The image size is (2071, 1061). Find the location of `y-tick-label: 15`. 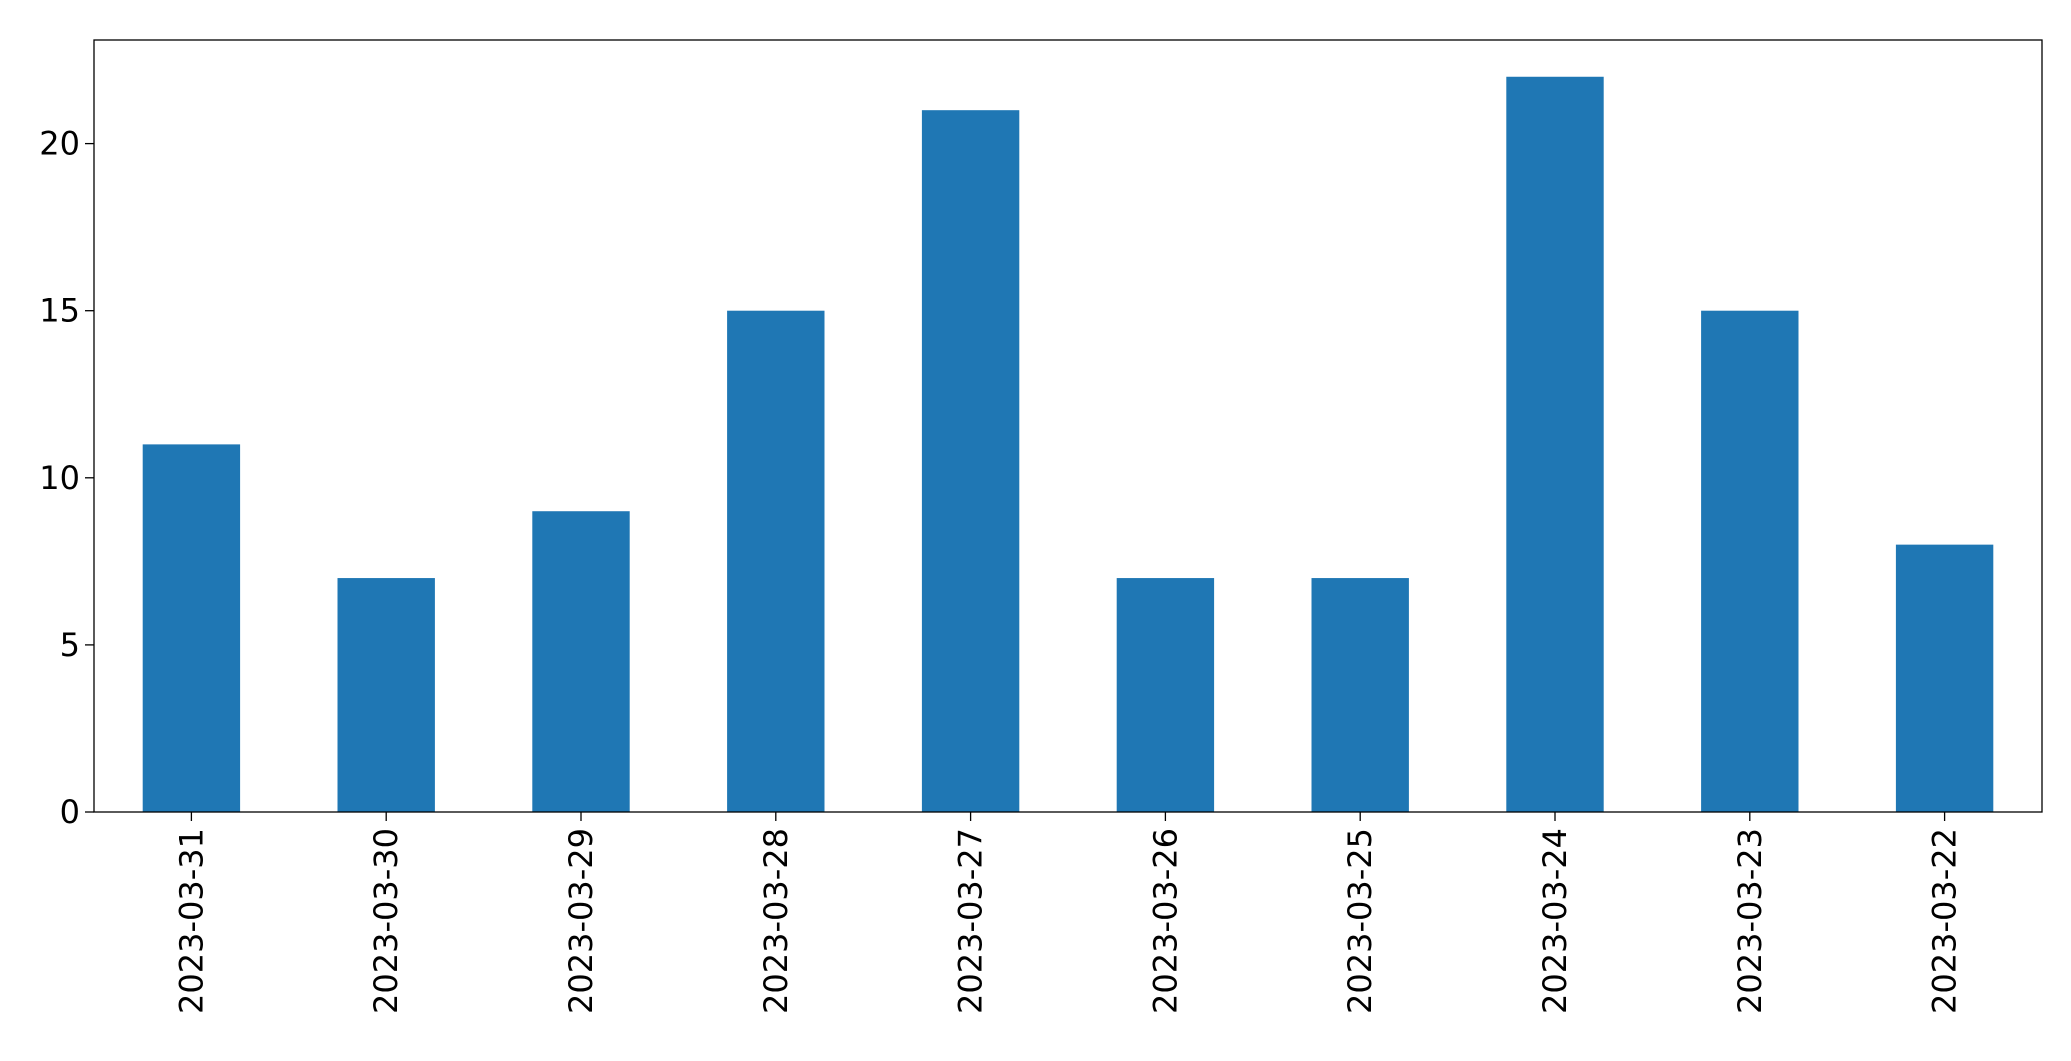

y-tick-label: 15 is located at coordinates (59, 311).